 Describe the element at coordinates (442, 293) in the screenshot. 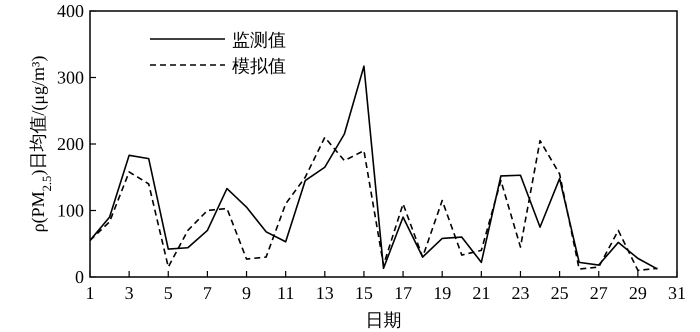

I see `x-tick-label: 19` at that location.